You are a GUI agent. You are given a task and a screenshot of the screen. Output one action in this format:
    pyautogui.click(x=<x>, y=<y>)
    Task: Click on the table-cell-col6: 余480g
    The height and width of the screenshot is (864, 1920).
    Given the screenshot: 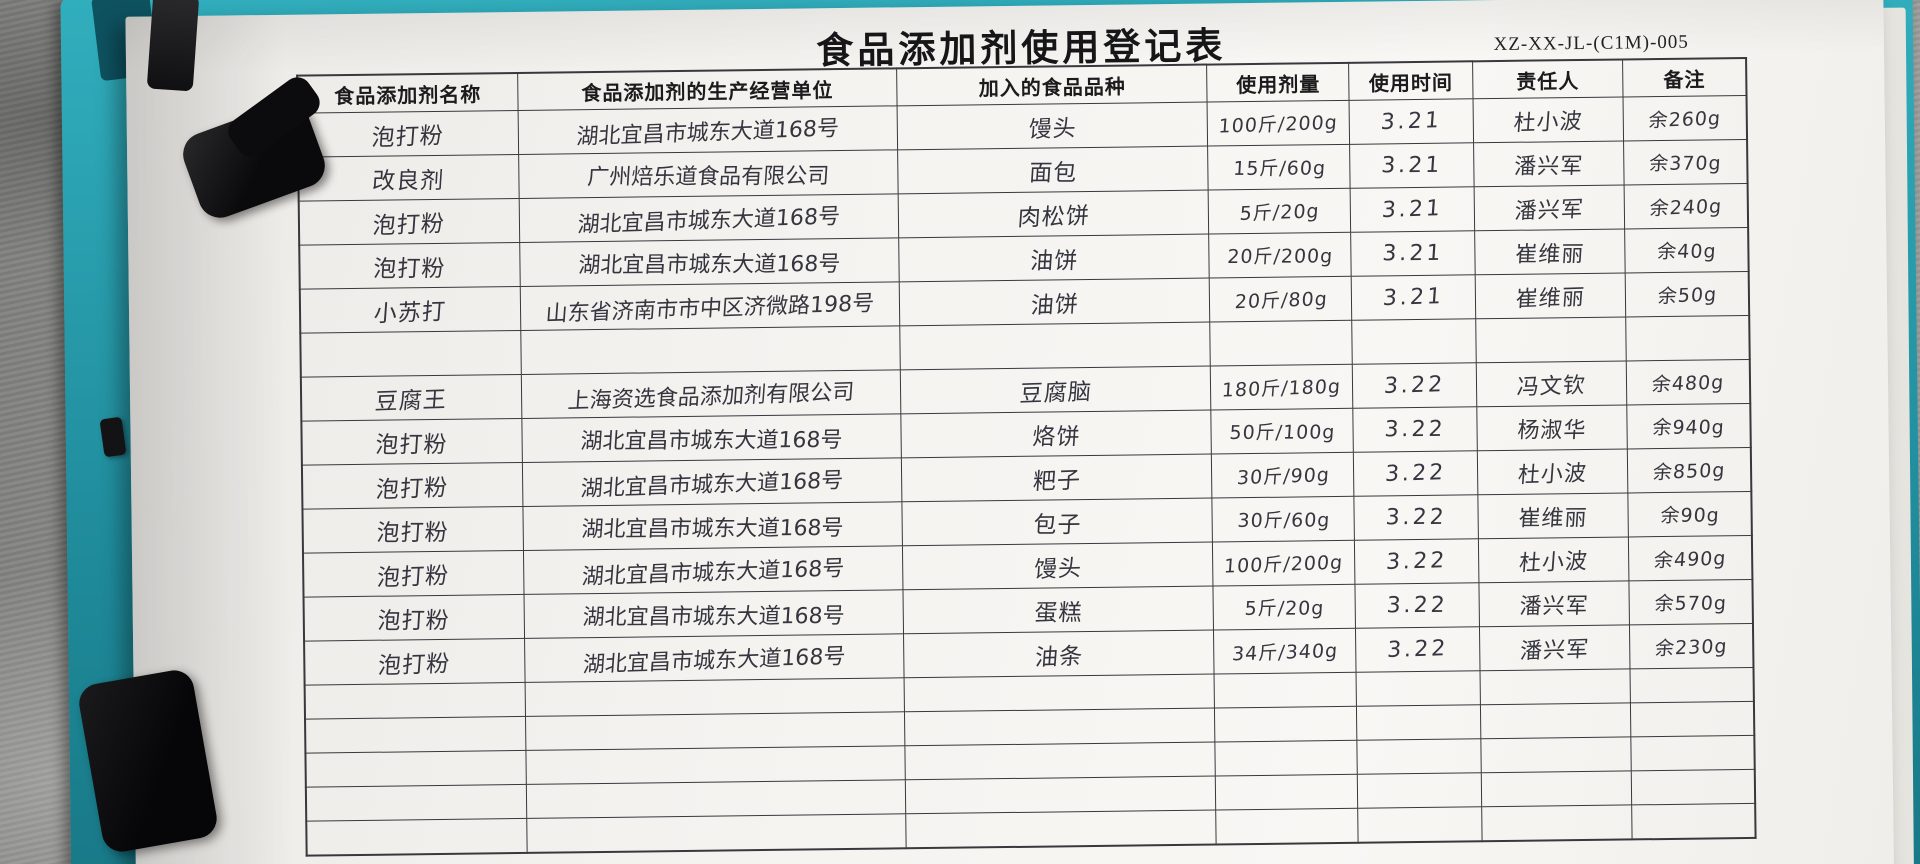 What is the action you would take?
    pyautogui.click(x=1688, y=382)
    